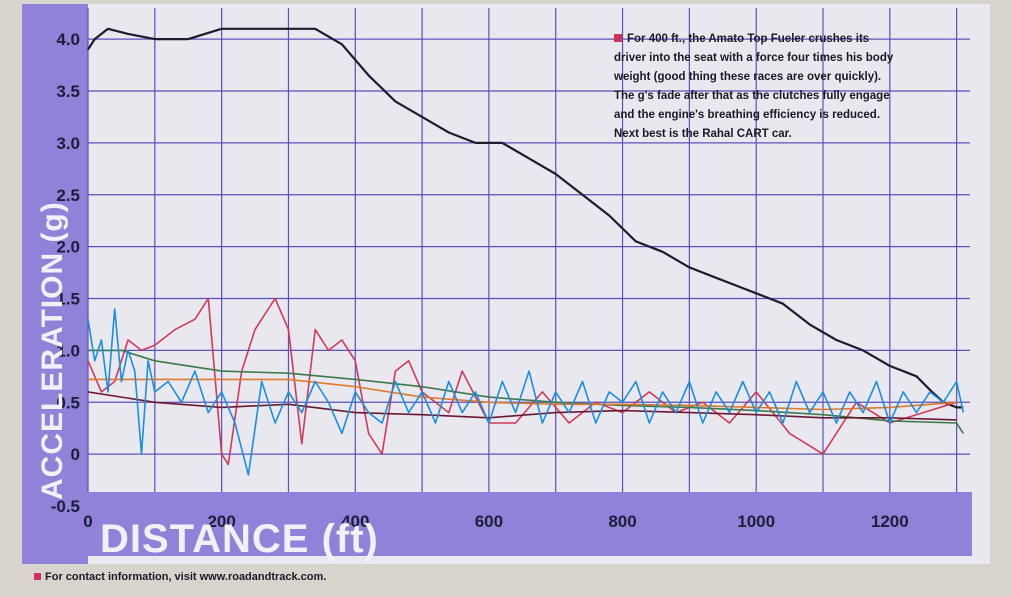 Image resolution: width=1012 pixels, height=597 pixels. I want to click on x-tick-label: 1200, so click(890, 521).